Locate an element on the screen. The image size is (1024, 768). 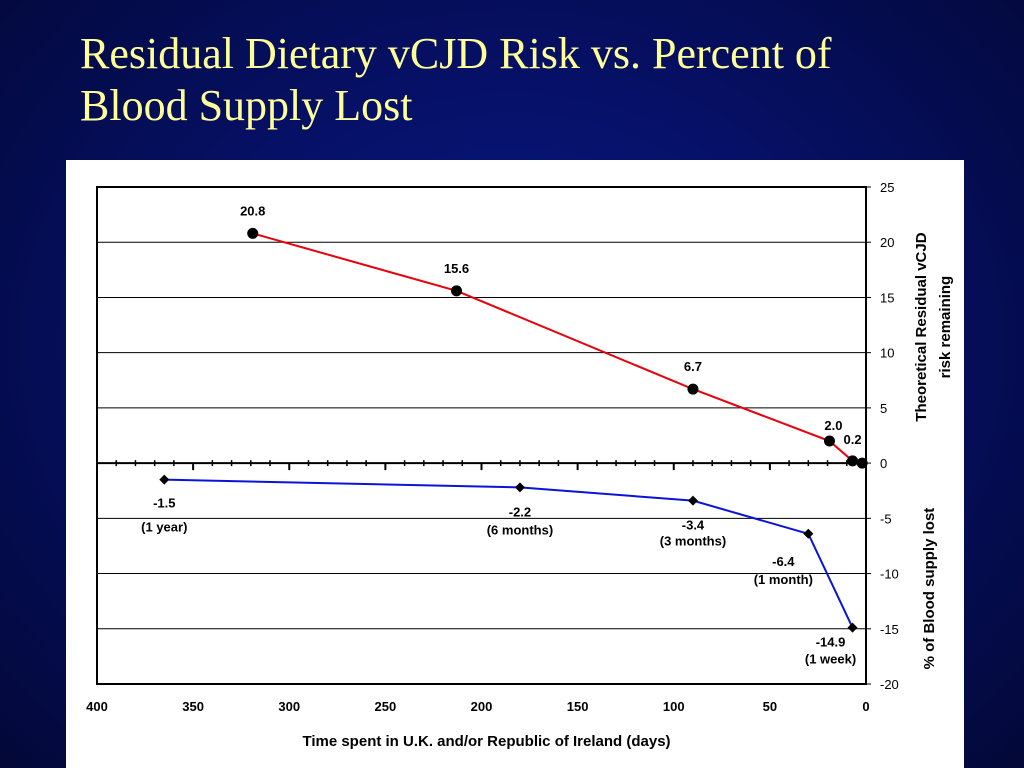
data-sublabel: (1 month) is located at coordinates (783, 579).